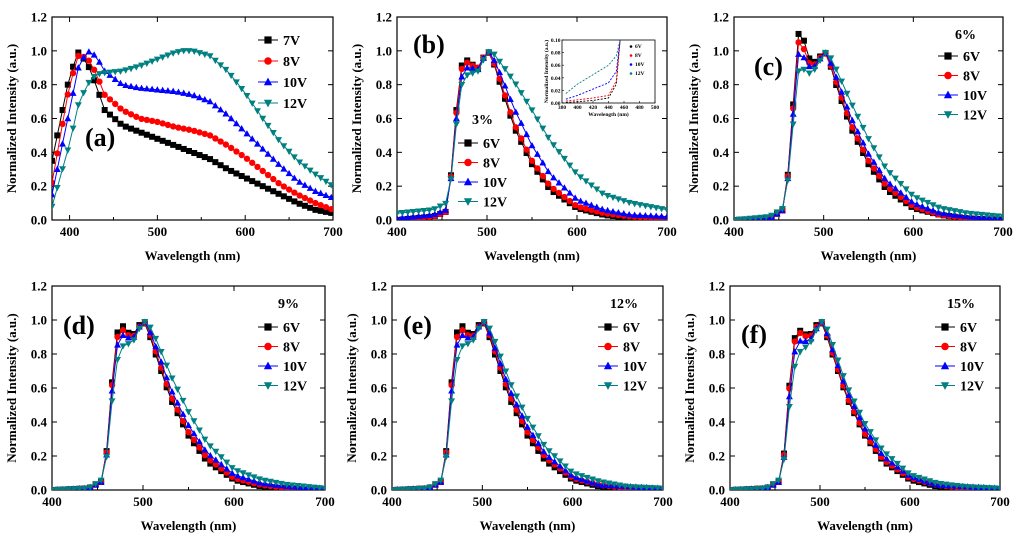 The width and height of the screenshot is (1024, 544). I want to click on legend: 3% 6V 8V 10V 12V, so click(482, 162).